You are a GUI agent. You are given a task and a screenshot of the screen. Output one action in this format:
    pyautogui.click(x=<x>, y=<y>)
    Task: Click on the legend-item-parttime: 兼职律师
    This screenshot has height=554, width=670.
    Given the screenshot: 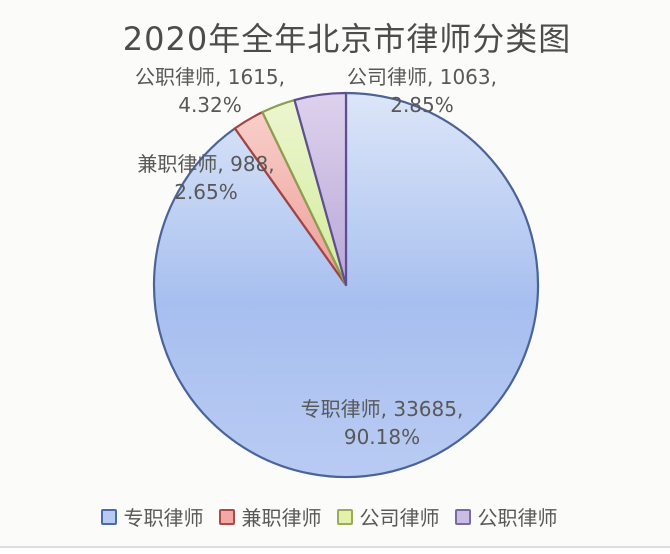 What is the action you would take?
    pyautogui.click(x=270, y=516)
    